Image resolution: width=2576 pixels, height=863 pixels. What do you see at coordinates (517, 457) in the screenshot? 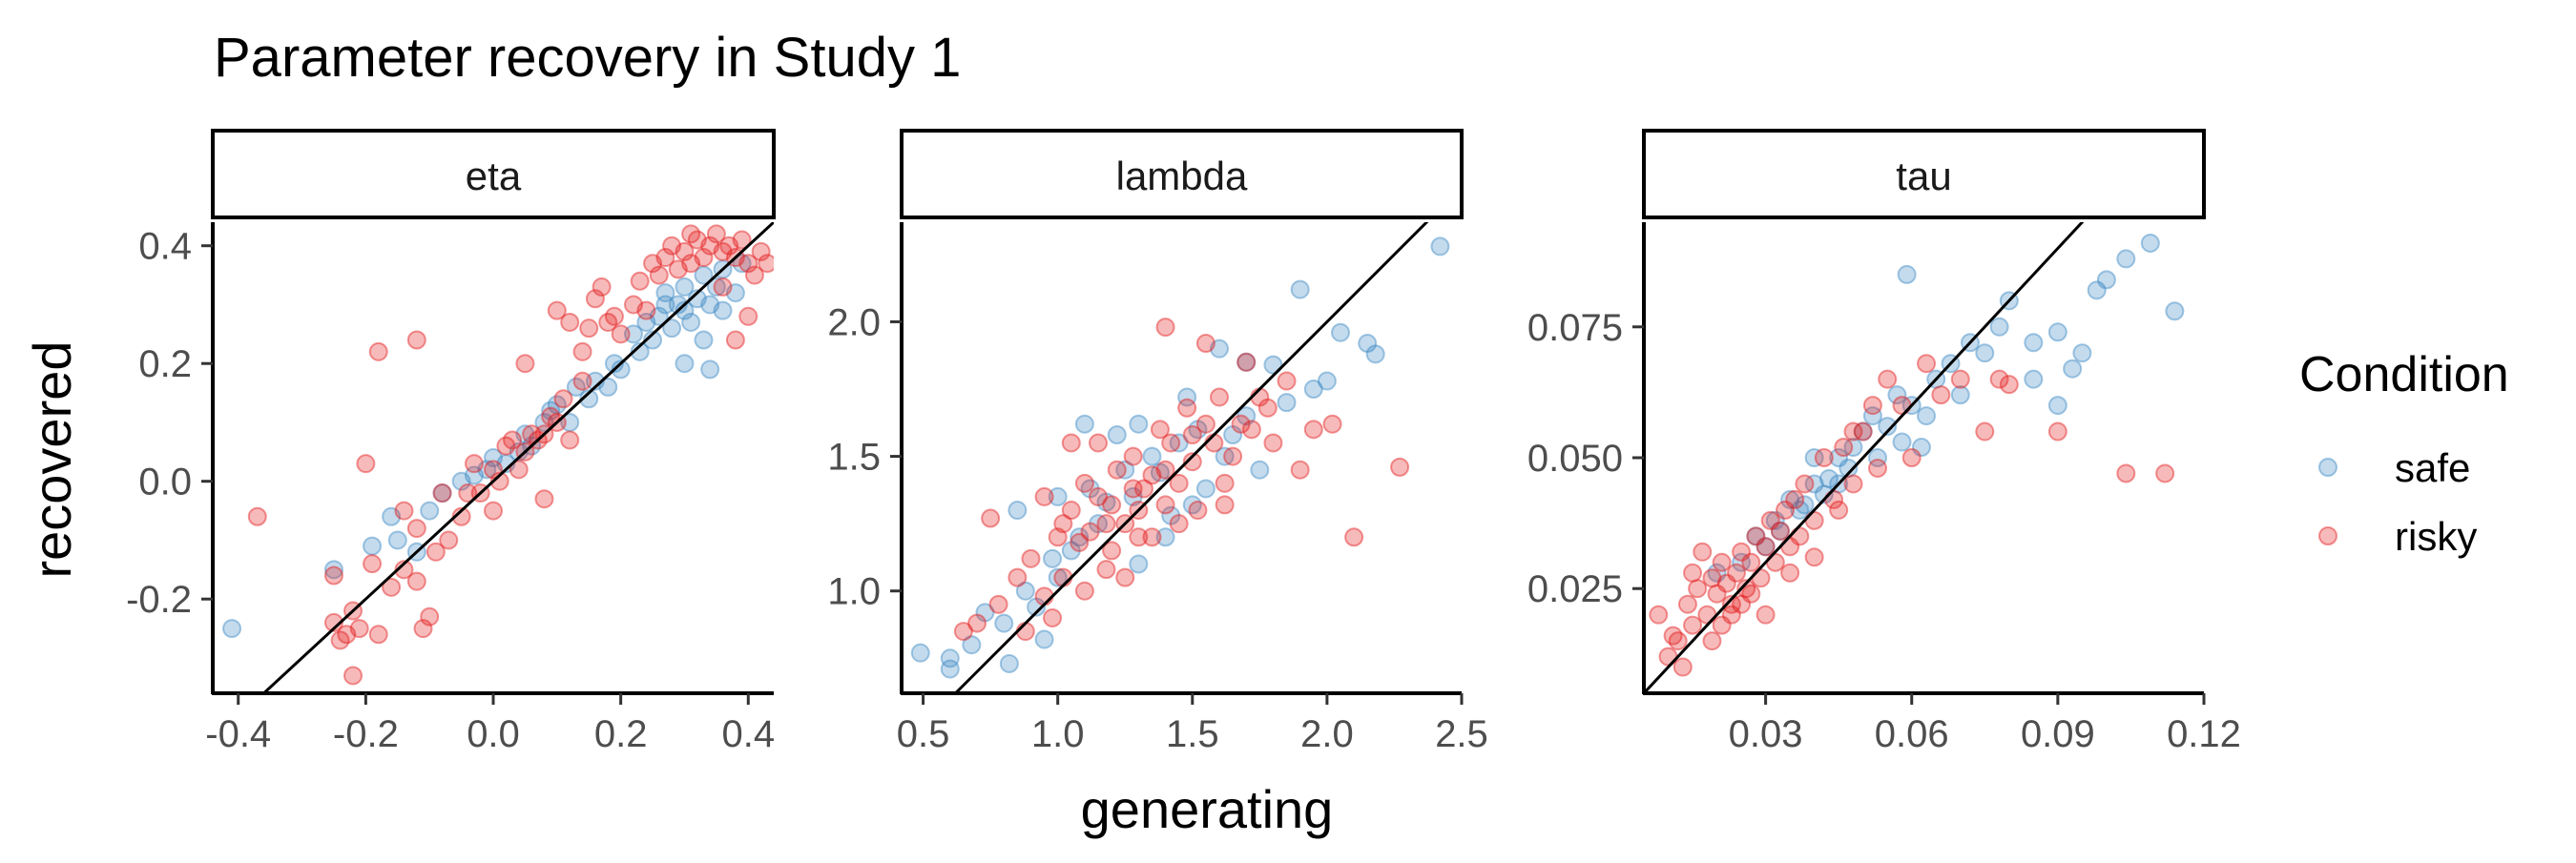
I see `identity-line` at bounding box center [517, 457].